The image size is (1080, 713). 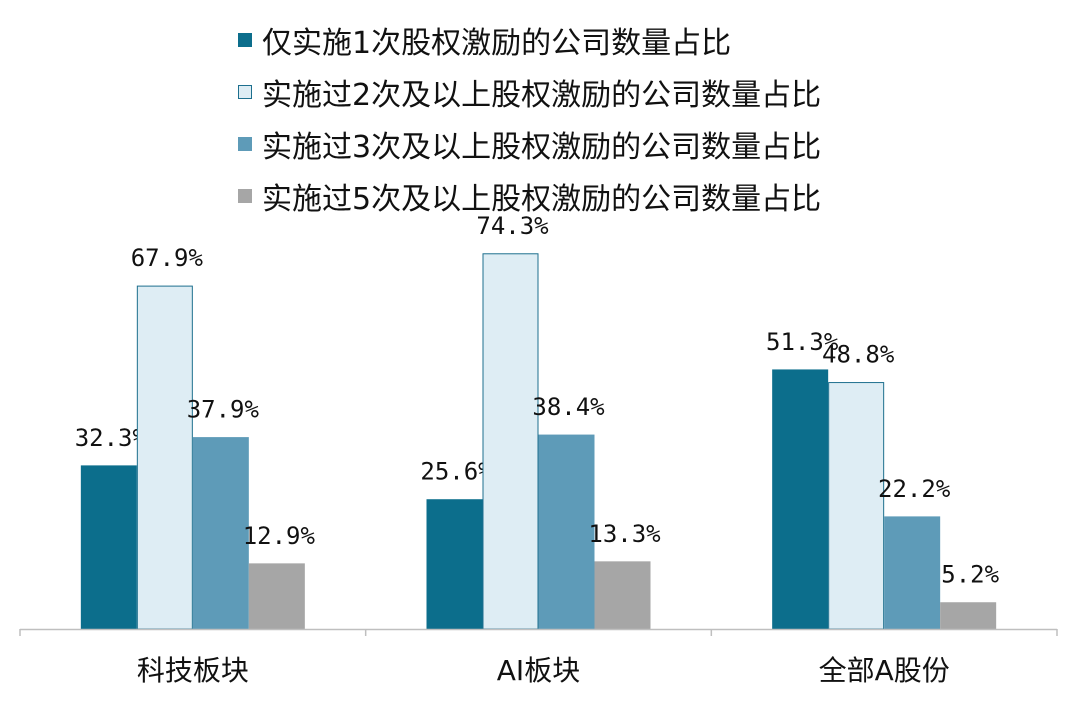 I want to click on data-label-series-1-cat-3: 51.3%, so click(x=802, y=342).